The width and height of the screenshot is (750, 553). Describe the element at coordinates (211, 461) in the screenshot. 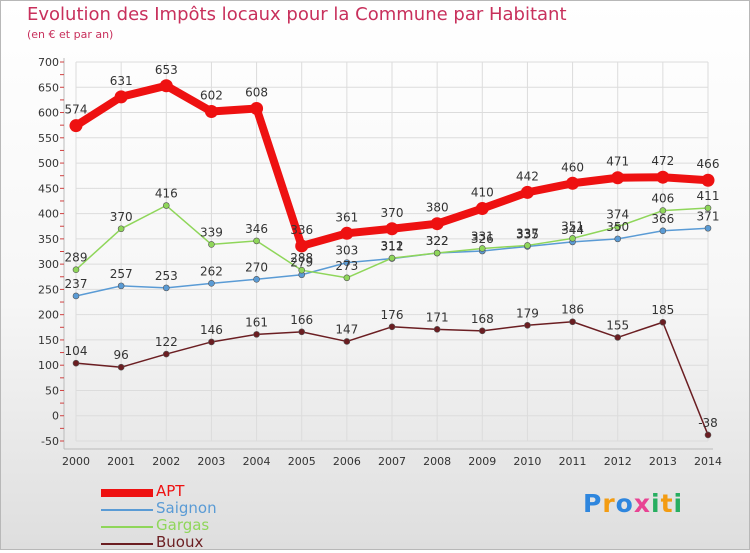

I see `x-tick-label: 2003` at that location.